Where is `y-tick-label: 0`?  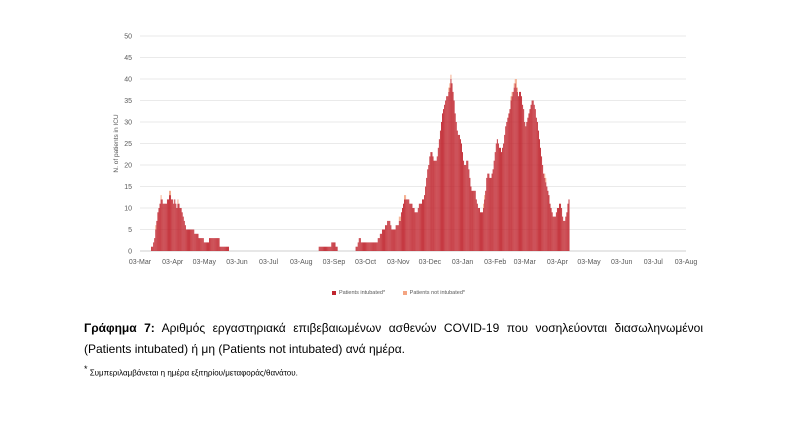 y-tick-label: 0 is located at coordinates (130, 252).